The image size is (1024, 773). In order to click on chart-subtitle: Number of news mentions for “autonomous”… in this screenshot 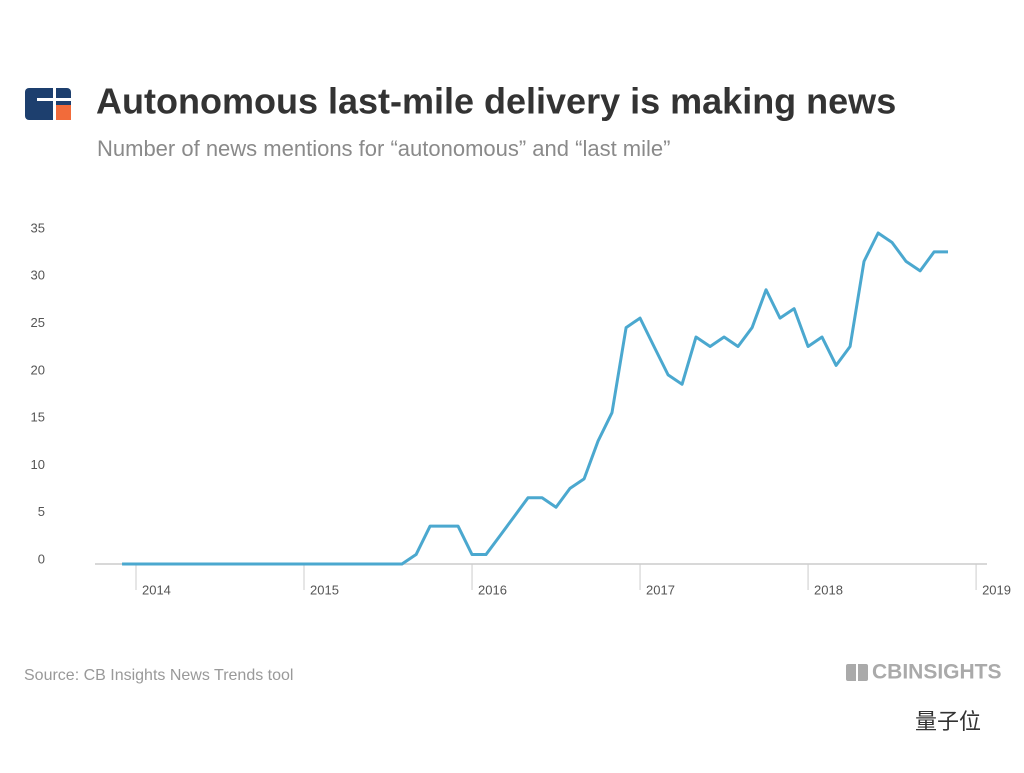, I will do `click(383, 148)`.